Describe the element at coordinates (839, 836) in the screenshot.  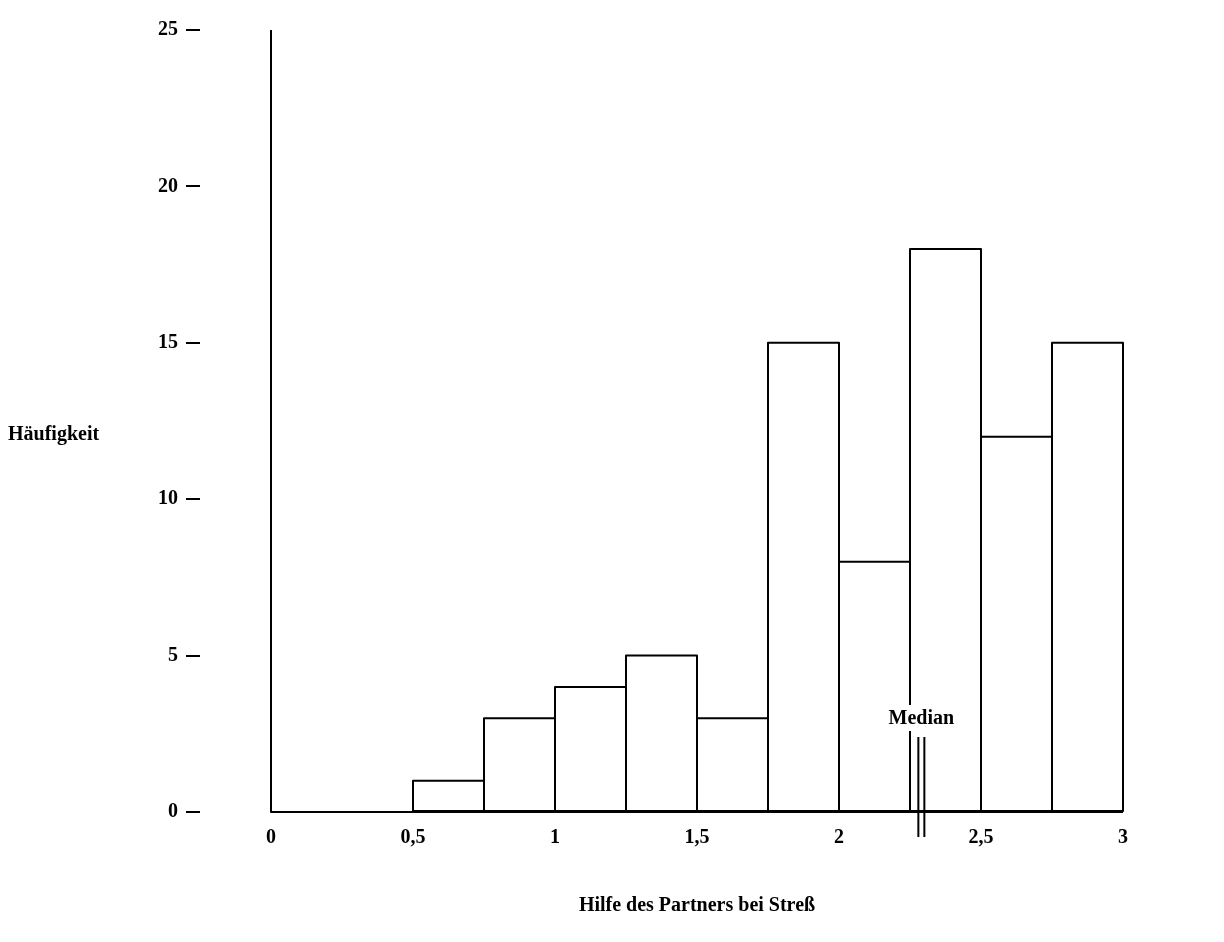
I see `x-tick-label: 2` at that location.